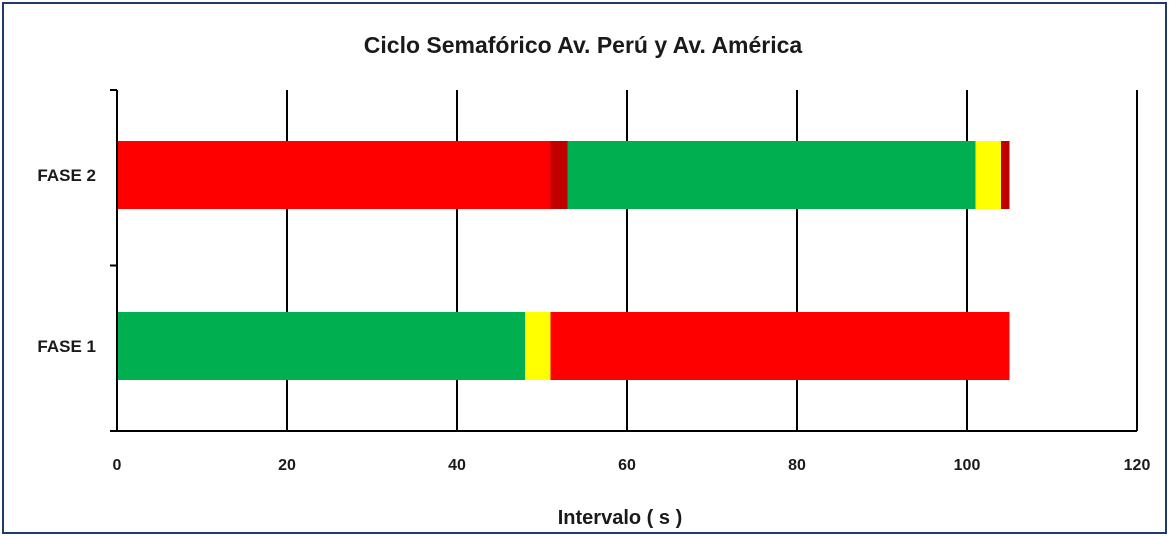  I want to click on category-label-fase-2: FASE 2, so click(66, 175).